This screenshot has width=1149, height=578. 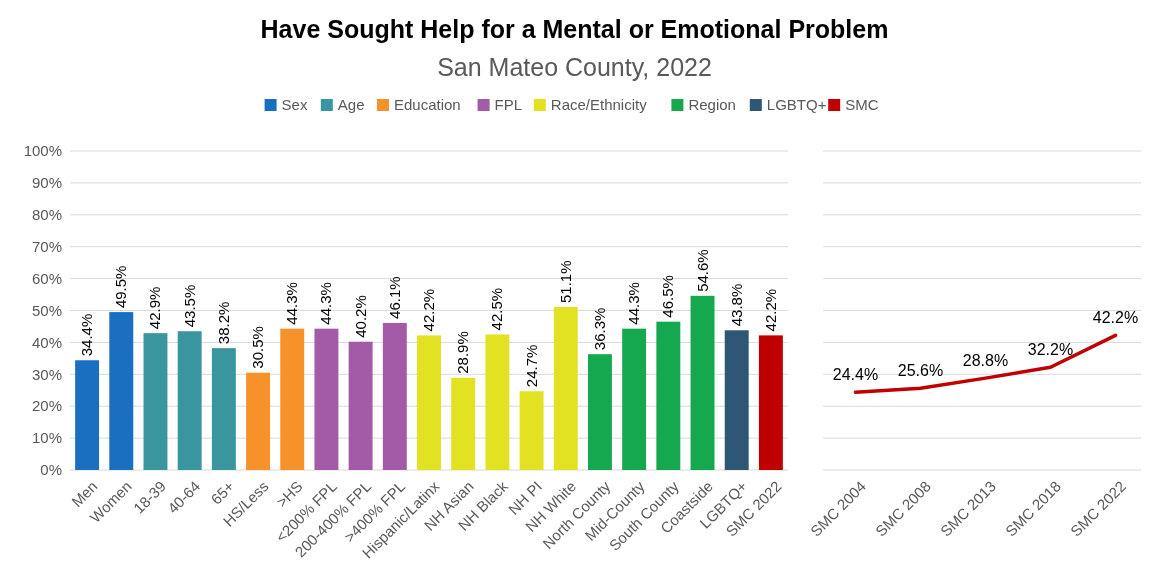 What do you see at coordinates (985, 361) in the screenshot?
I see `data-label: 28.8%` at bounding box center [985, 361].